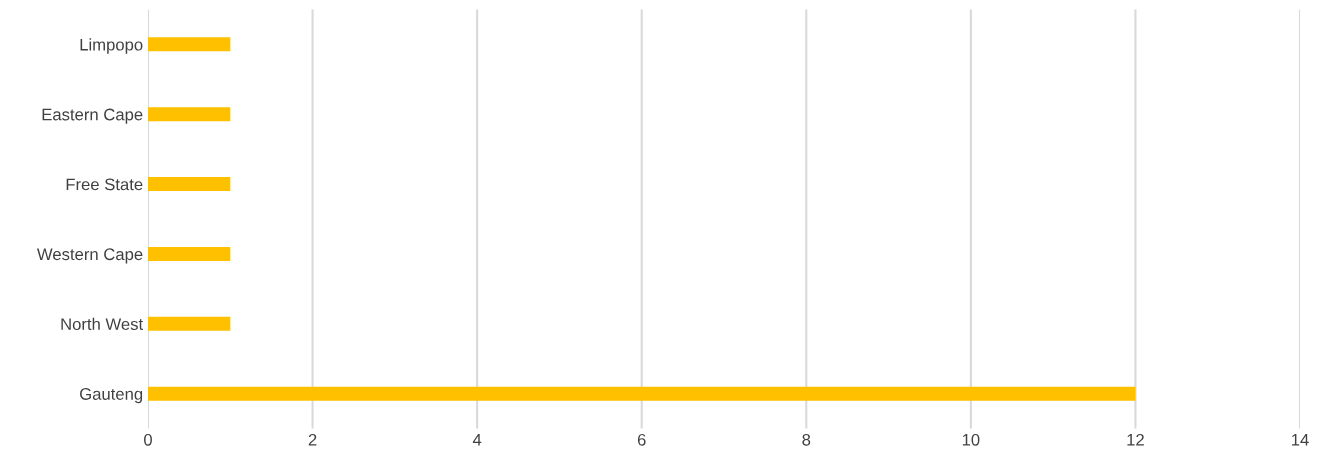  I want to click on x-tick-label: 8, so click(806, 439).